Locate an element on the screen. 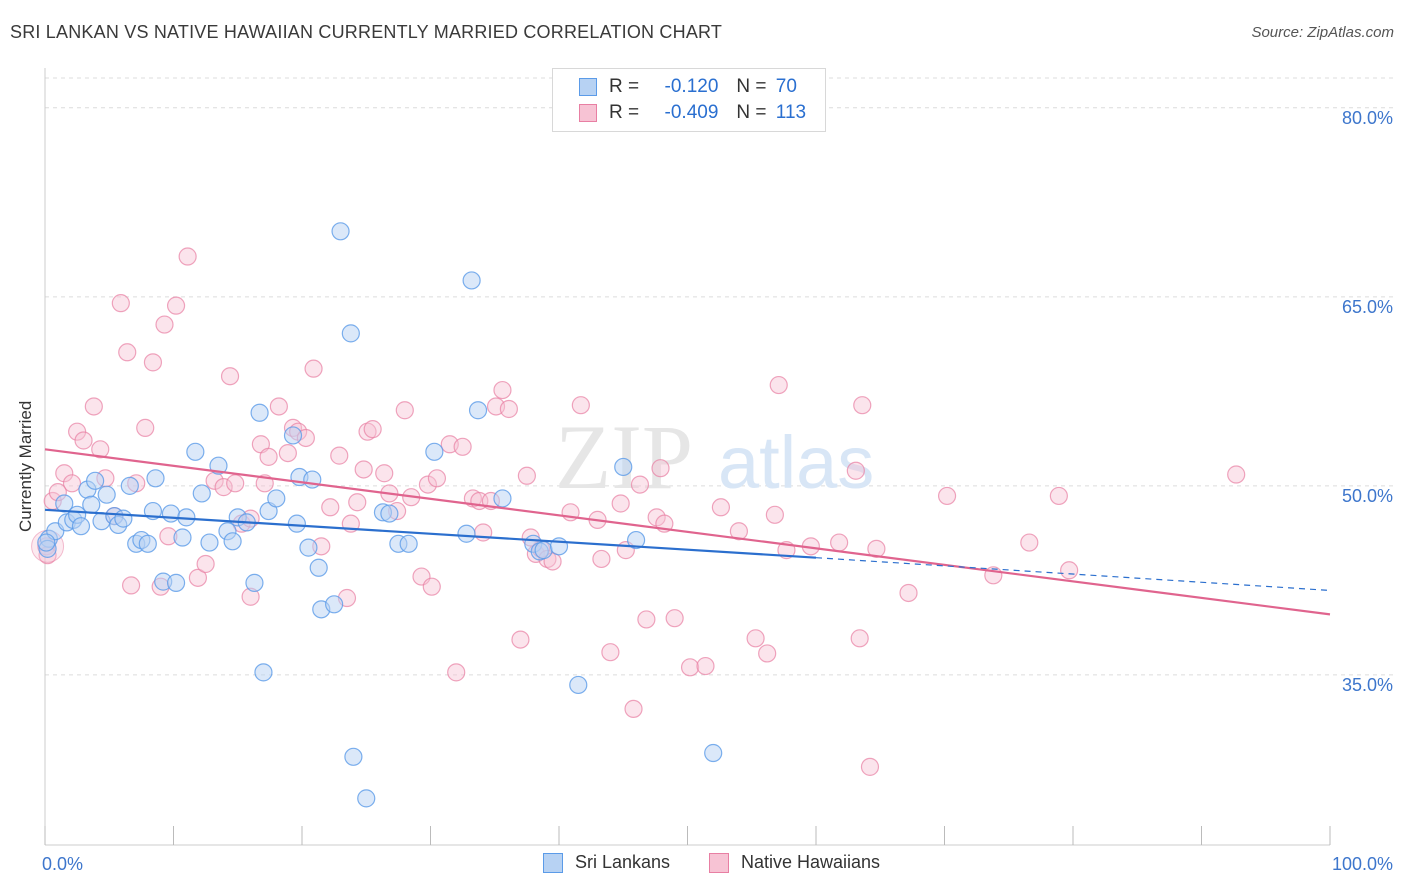 The height and width of the screenshot is (892, 1406). y-axis-label: Currently Married is located at coordinates (25, 466).